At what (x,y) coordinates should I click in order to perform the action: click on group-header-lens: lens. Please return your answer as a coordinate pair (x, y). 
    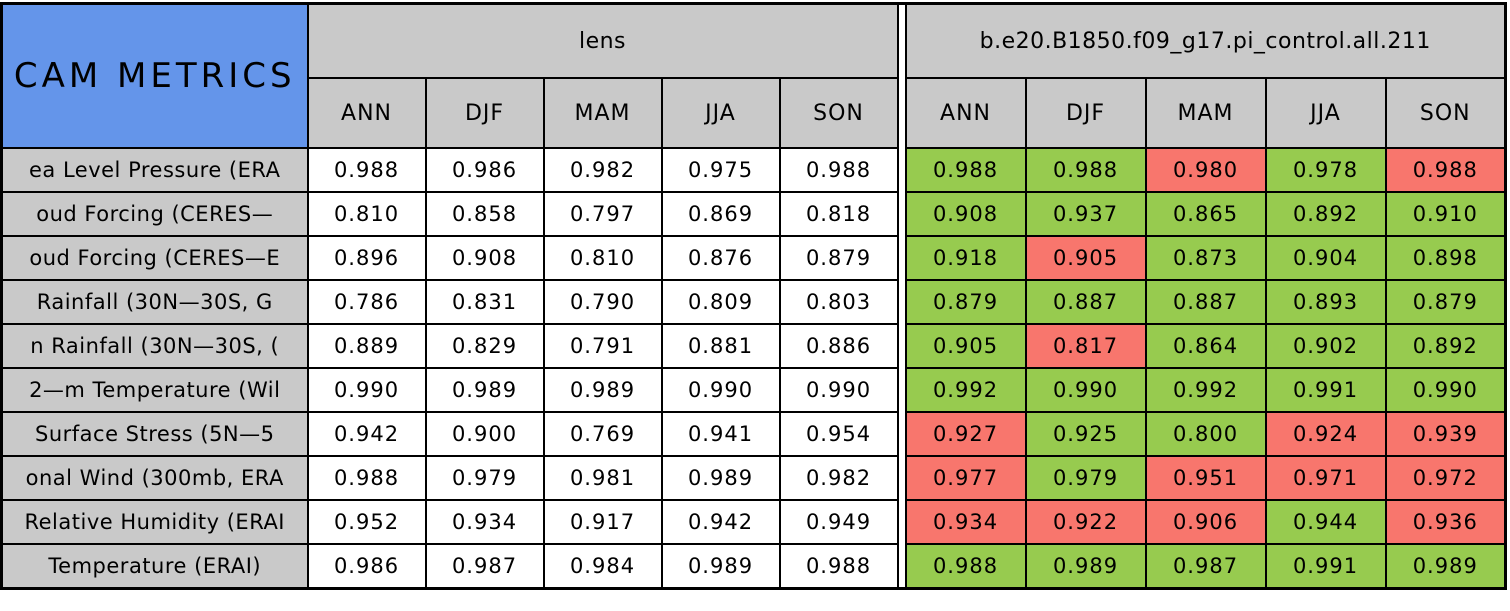
    Looking at the image, I should click on (602, 40).